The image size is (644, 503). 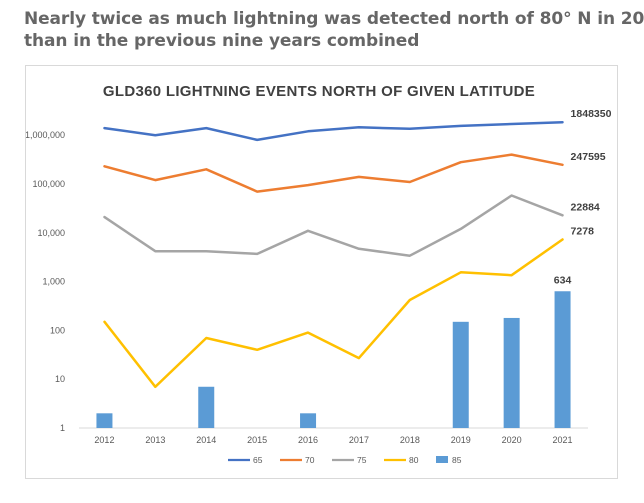 I want to click on y-tick-label: 100,000, so click(x=48, y=184).